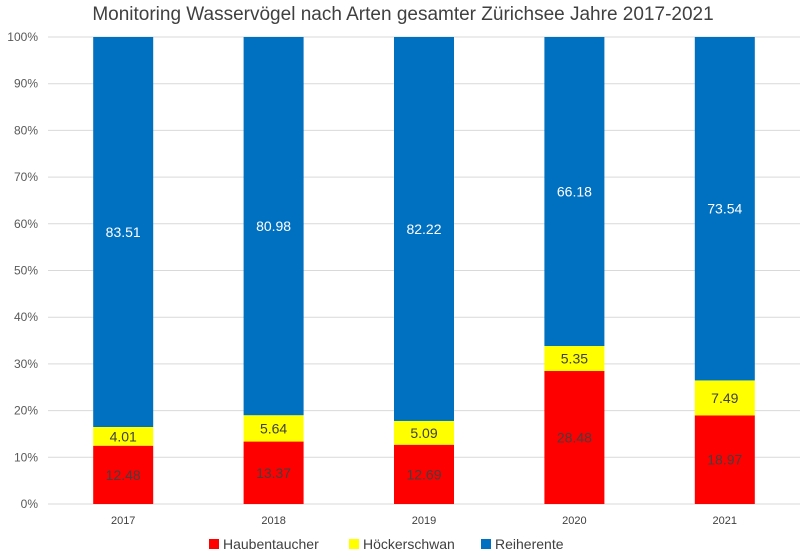 Image resolution: width=807 pixels, height=558 pixels. What do you see at coordinates (409, 544) in the screenshot?
I see `legend-label: Höckerschwan` at bounding box center [409, 544].